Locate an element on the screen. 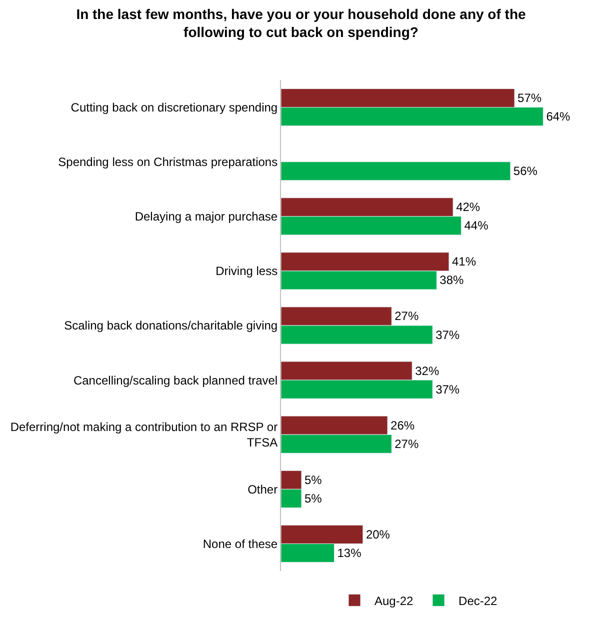  y-tick-label: Spending less on Christmas preparations is located at coordinates (168, 162).